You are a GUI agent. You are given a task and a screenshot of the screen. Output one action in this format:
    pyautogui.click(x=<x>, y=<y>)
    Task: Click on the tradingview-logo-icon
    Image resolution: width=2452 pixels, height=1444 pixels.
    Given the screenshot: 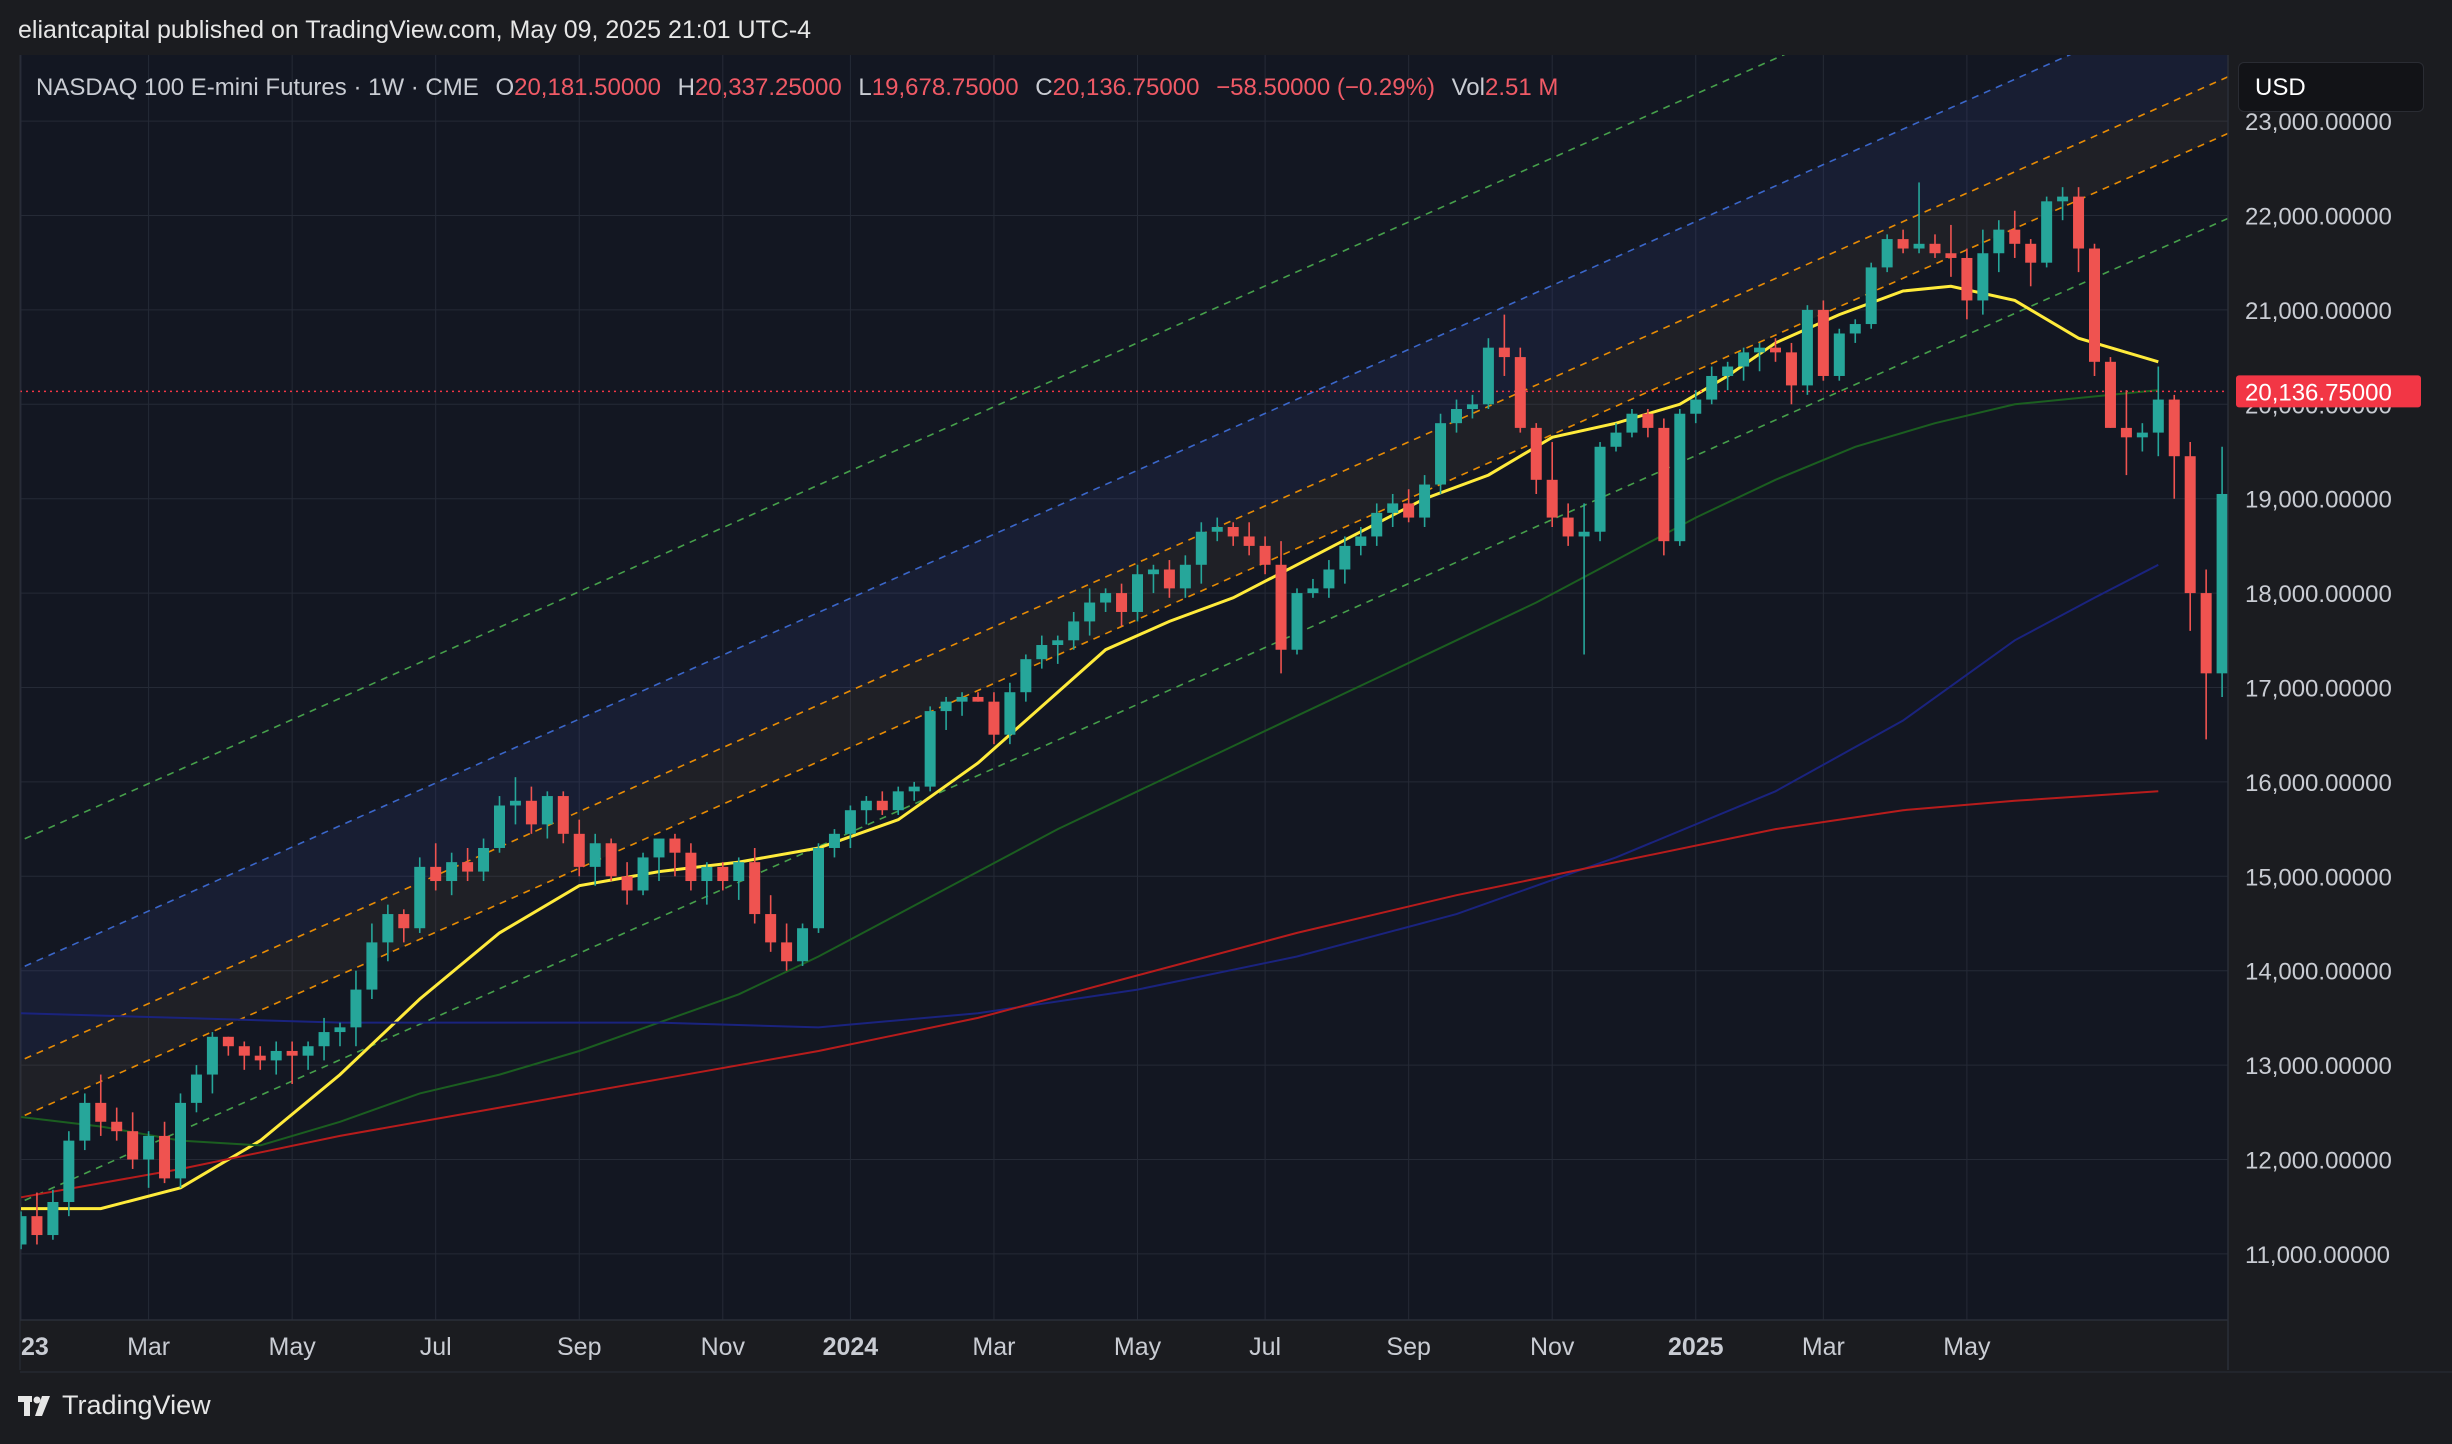 What is the action you would take?
    pyautogui.click(x=34, y=1405)
    